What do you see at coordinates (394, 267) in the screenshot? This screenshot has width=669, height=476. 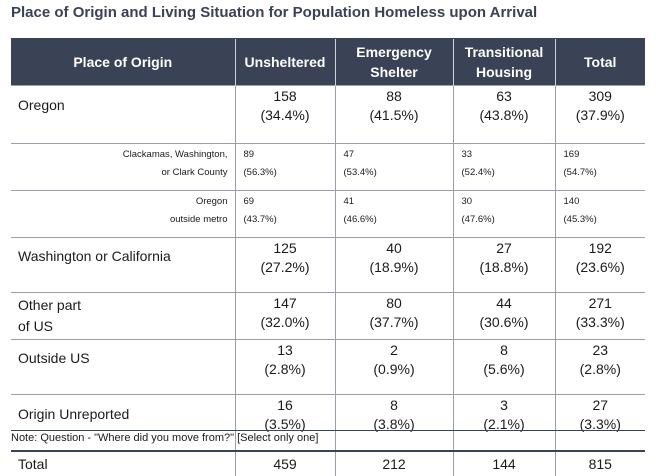 I see `cell-percent: (18.9%)` at bounding box center [394, 267].